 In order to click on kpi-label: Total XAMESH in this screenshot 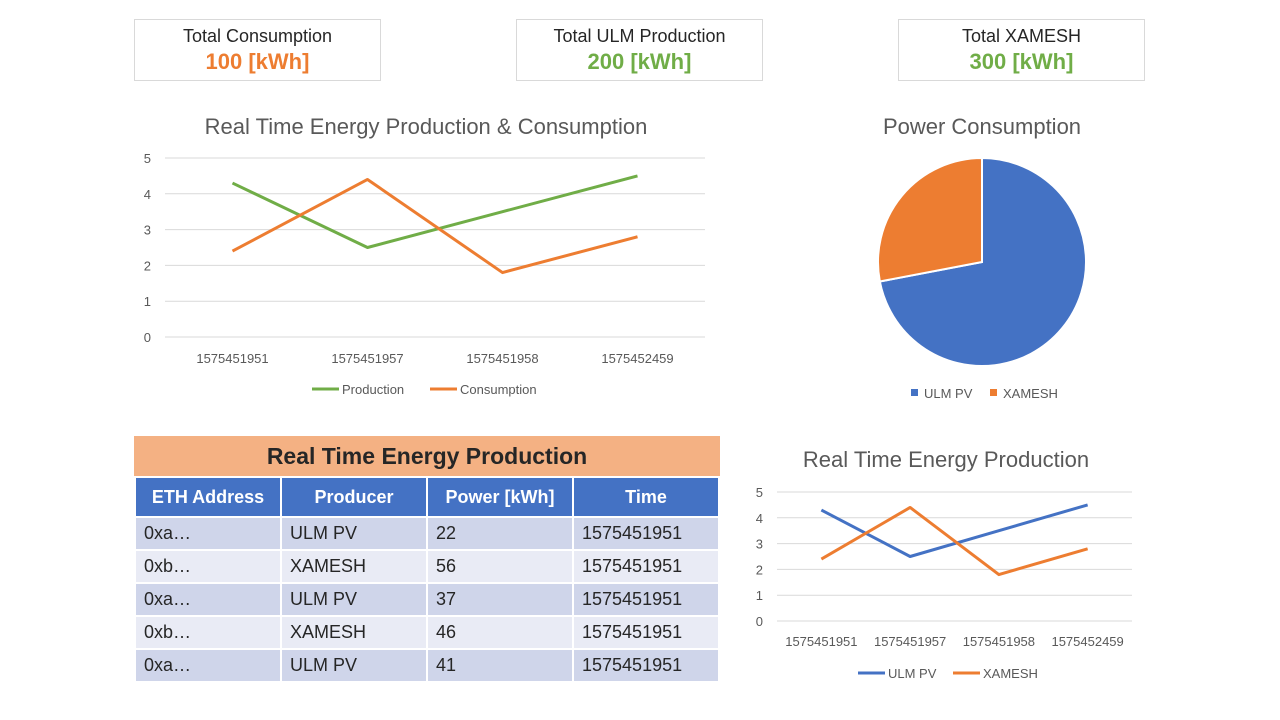, I will do `click(1021, 36)`.